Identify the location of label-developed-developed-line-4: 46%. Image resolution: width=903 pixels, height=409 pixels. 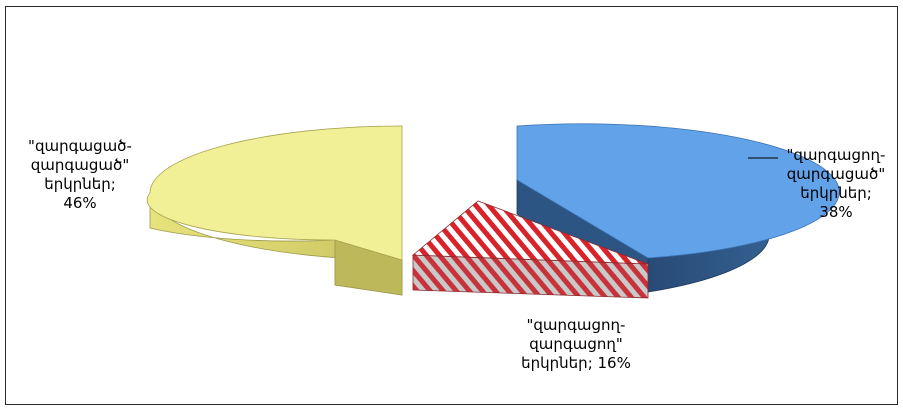
(80, 203).